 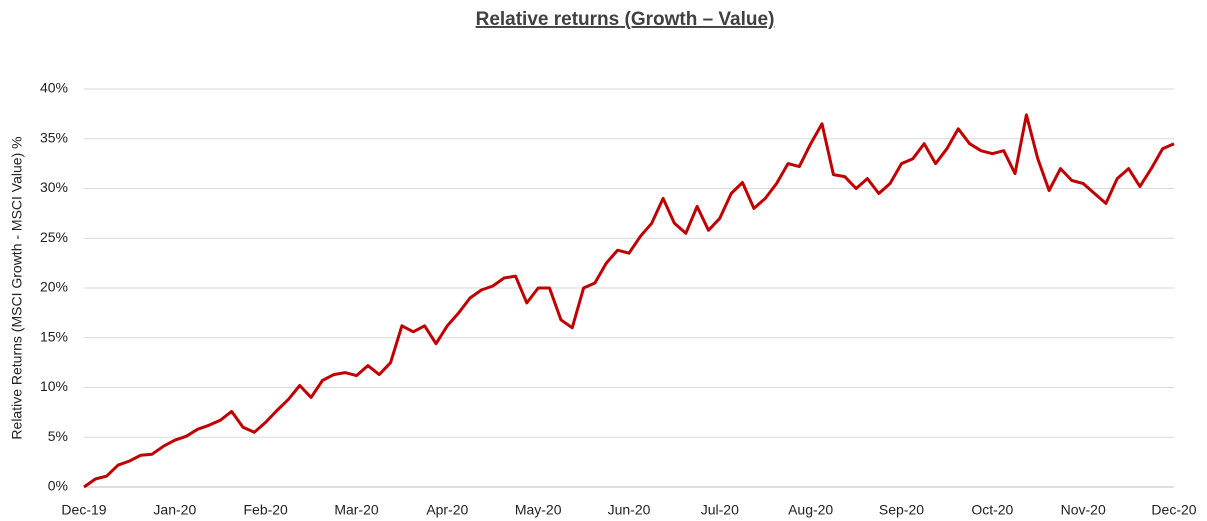 I want to click on x-tick-label: Nov-20, so click(x=1083, y=510).